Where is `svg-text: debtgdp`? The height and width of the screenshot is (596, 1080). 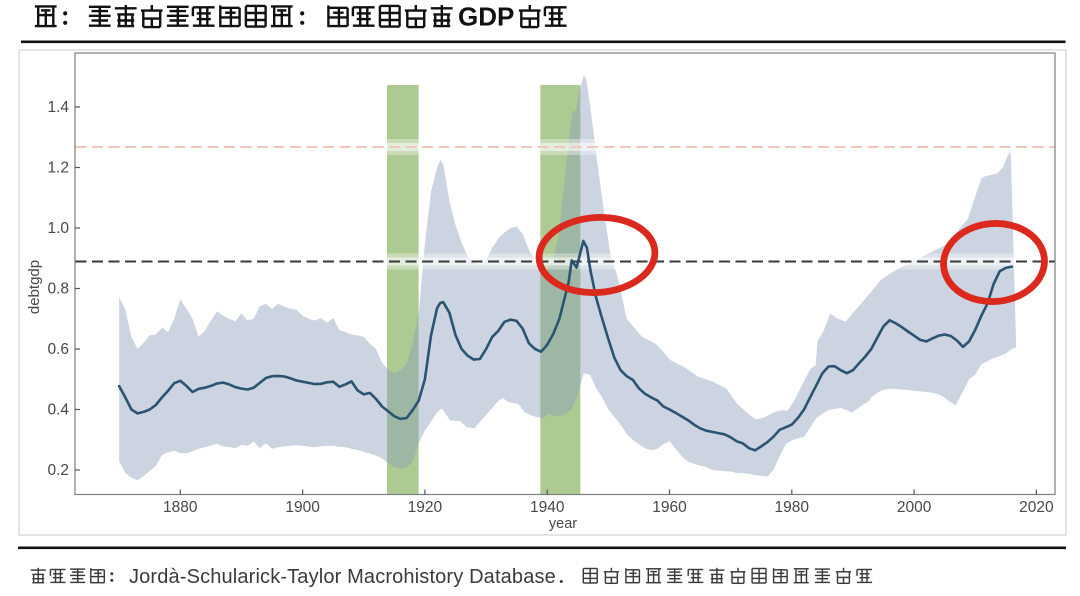
svg-text: debtgdp is located at coordinates (34, 287).